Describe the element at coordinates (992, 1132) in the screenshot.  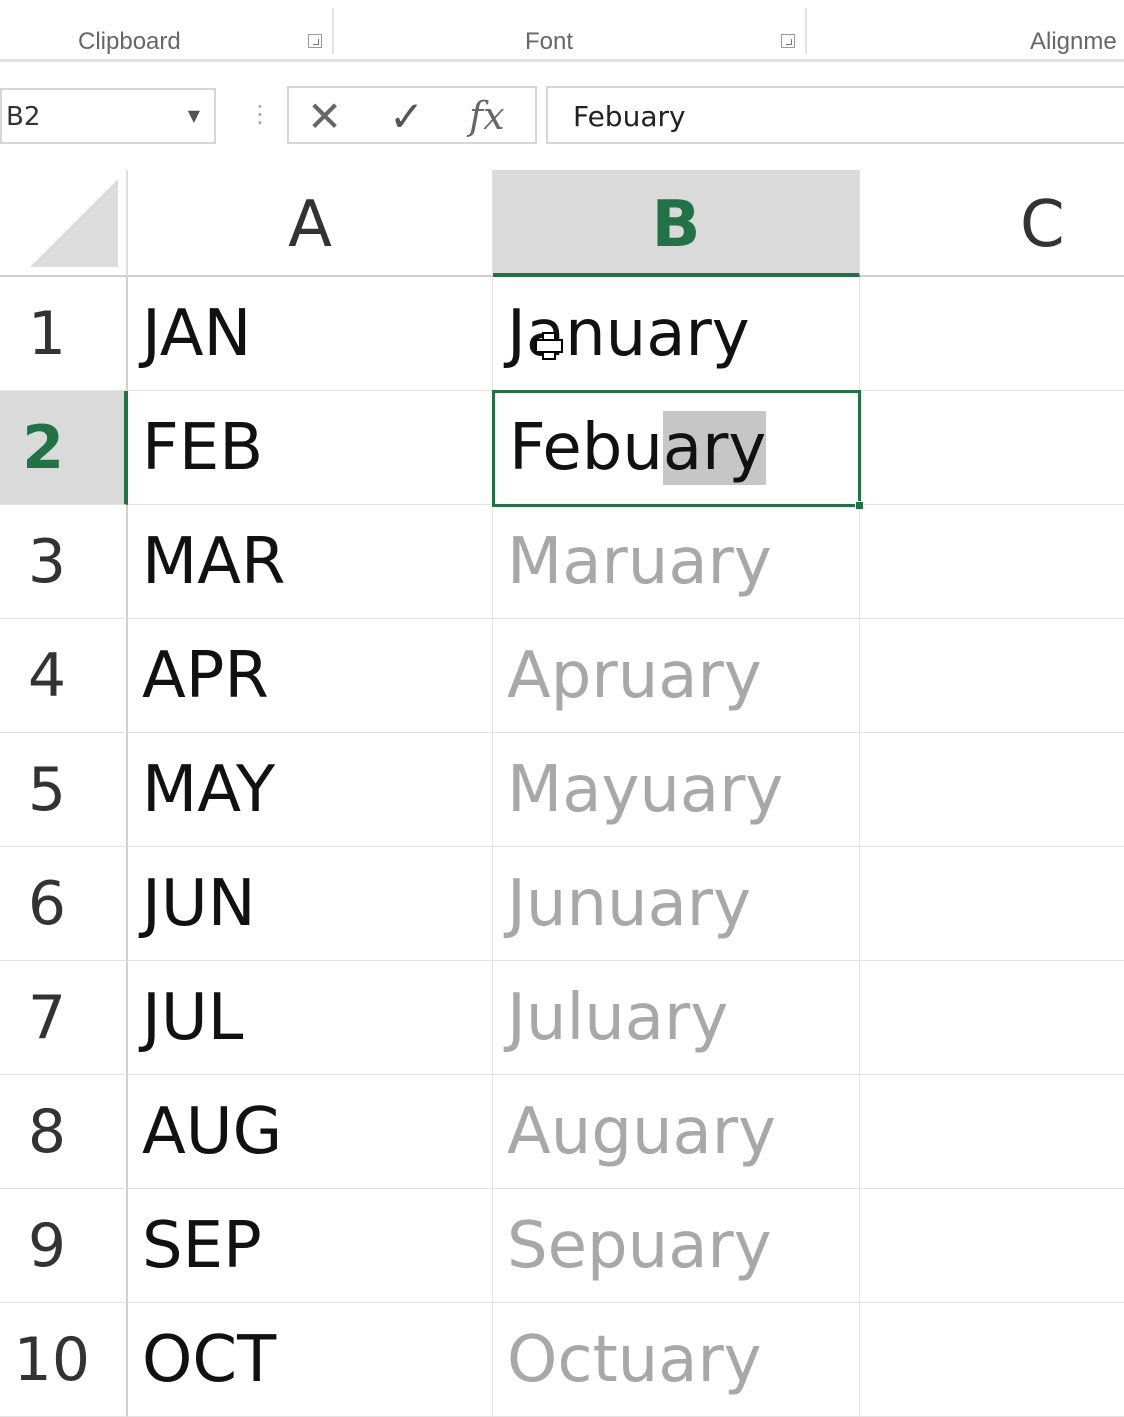
I see `cell-c8` at that location.